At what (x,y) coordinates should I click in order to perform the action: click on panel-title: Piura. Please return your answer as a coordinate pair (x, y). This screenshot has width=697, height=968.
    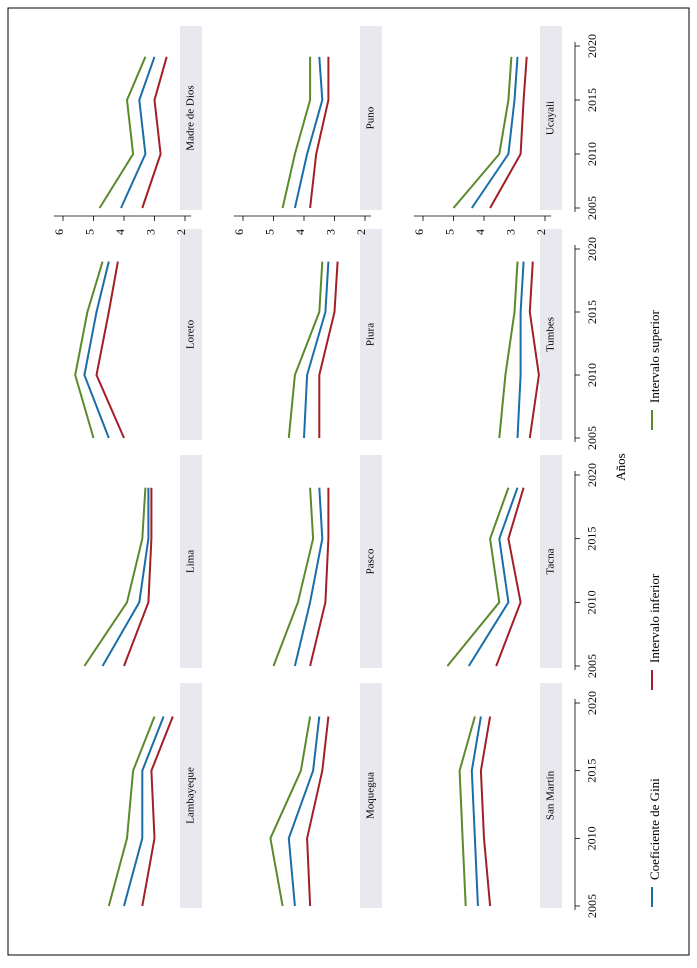
    Looking at the image, I should click on (371, 334).